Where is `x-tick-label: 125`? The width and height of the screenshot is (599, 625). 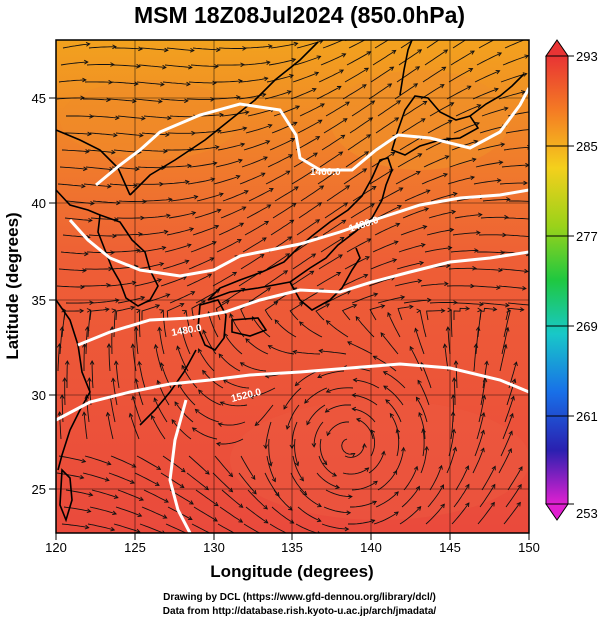
x-tick-label: 125 is located at coordinates (135, 547).